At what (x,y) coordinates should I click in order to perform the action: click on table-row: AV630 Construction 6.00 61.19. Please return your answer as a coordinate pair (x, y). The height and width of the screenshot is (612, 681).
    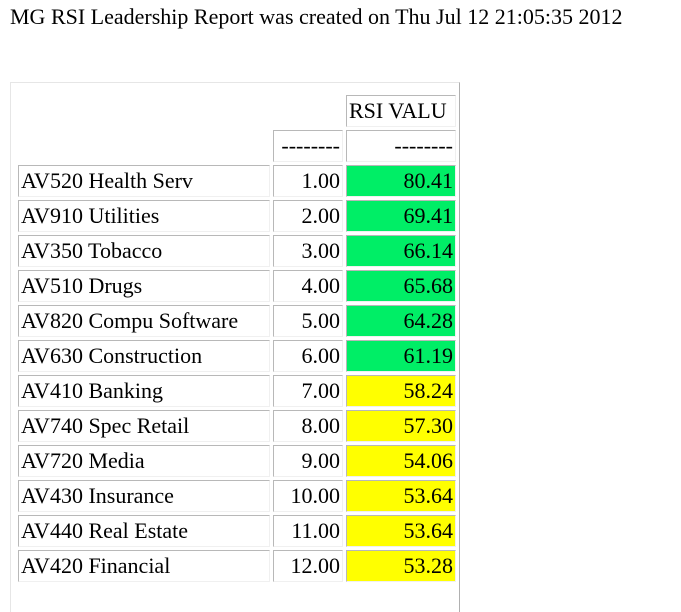
    Looking at the image, I should click on (237, 356).